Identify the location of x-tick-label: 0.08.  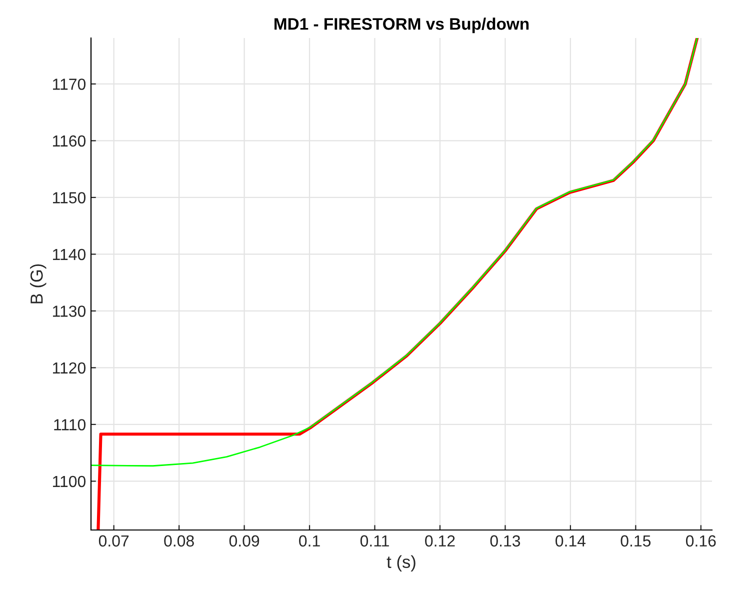
(179, 541).